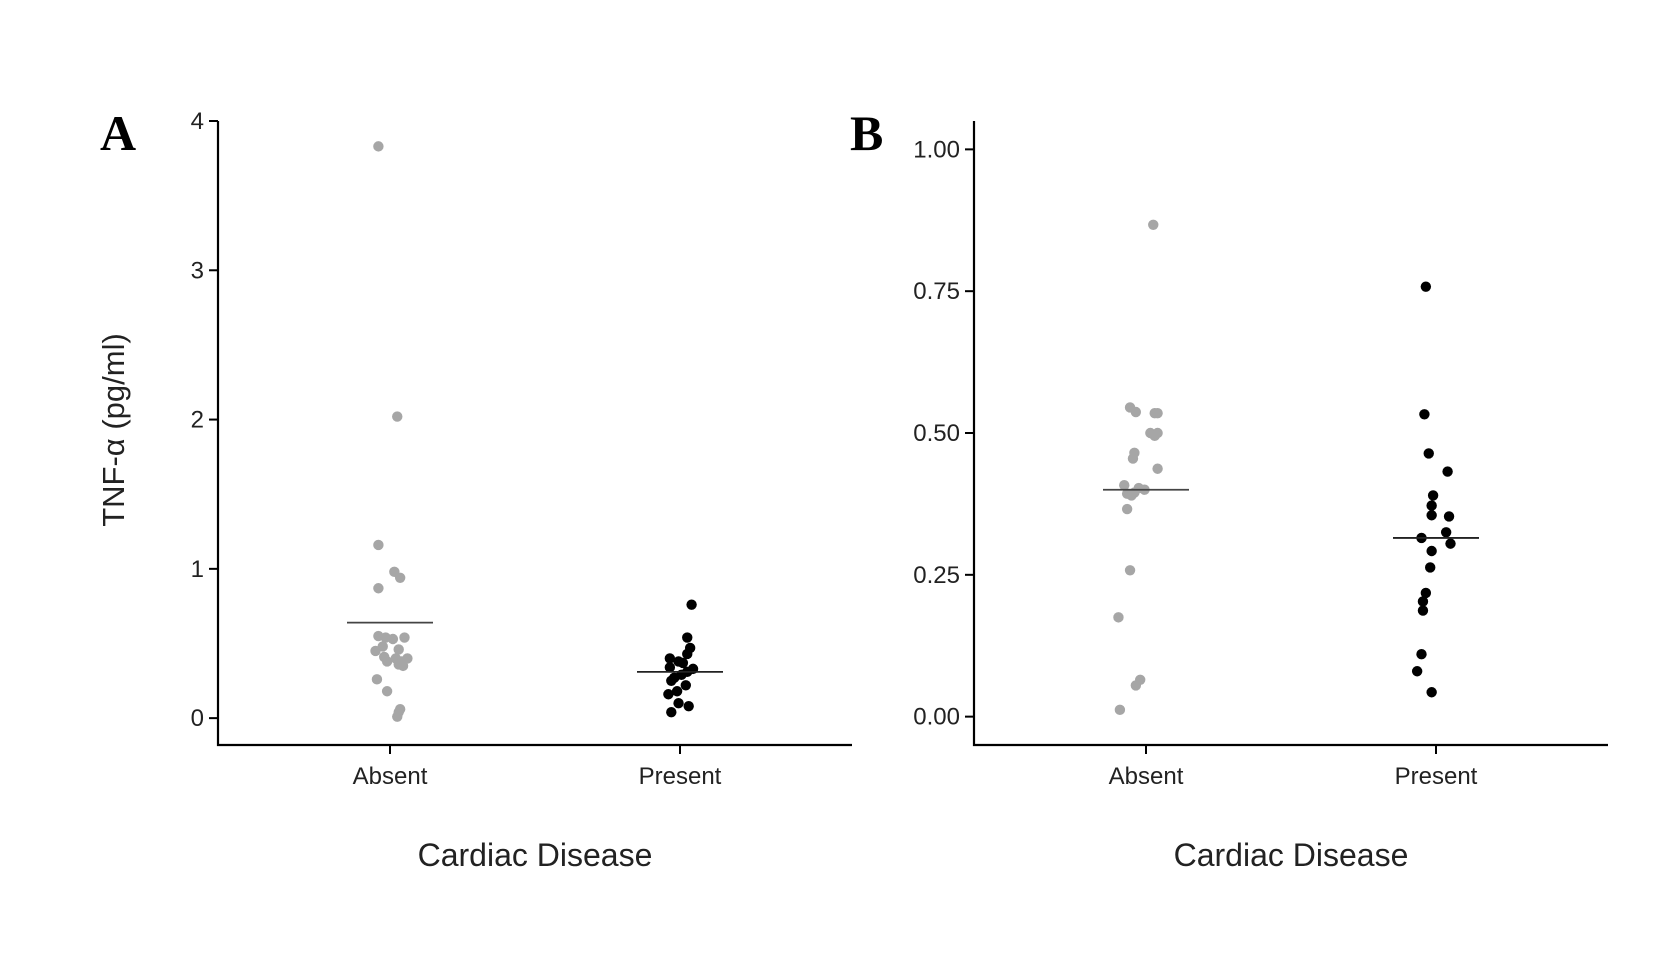 This screenshot has width=1662, height=959. What do you see at coordinates (118, 133) in the screenshot?
I see `panel-a-letter: A` at bounding box center [118, 133].